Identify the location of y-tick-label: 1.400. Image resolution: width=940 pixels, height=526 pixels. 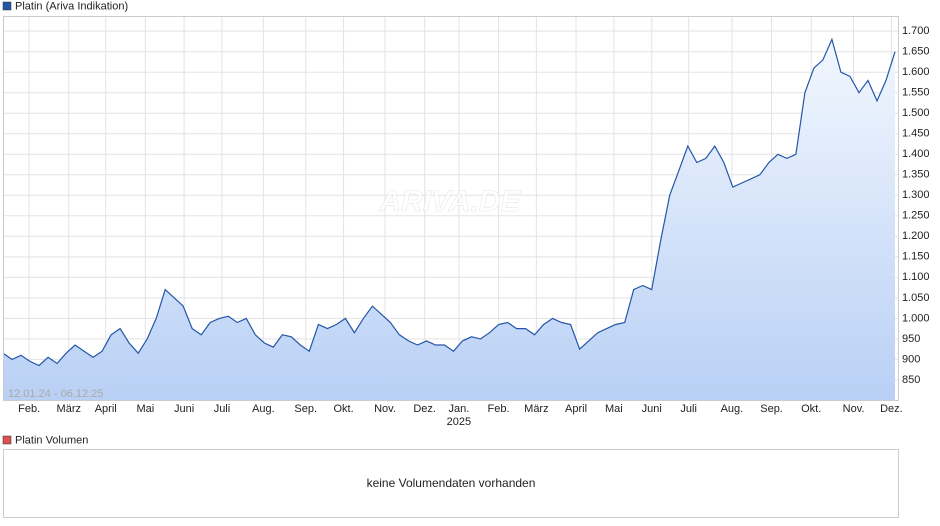
(916, 154).